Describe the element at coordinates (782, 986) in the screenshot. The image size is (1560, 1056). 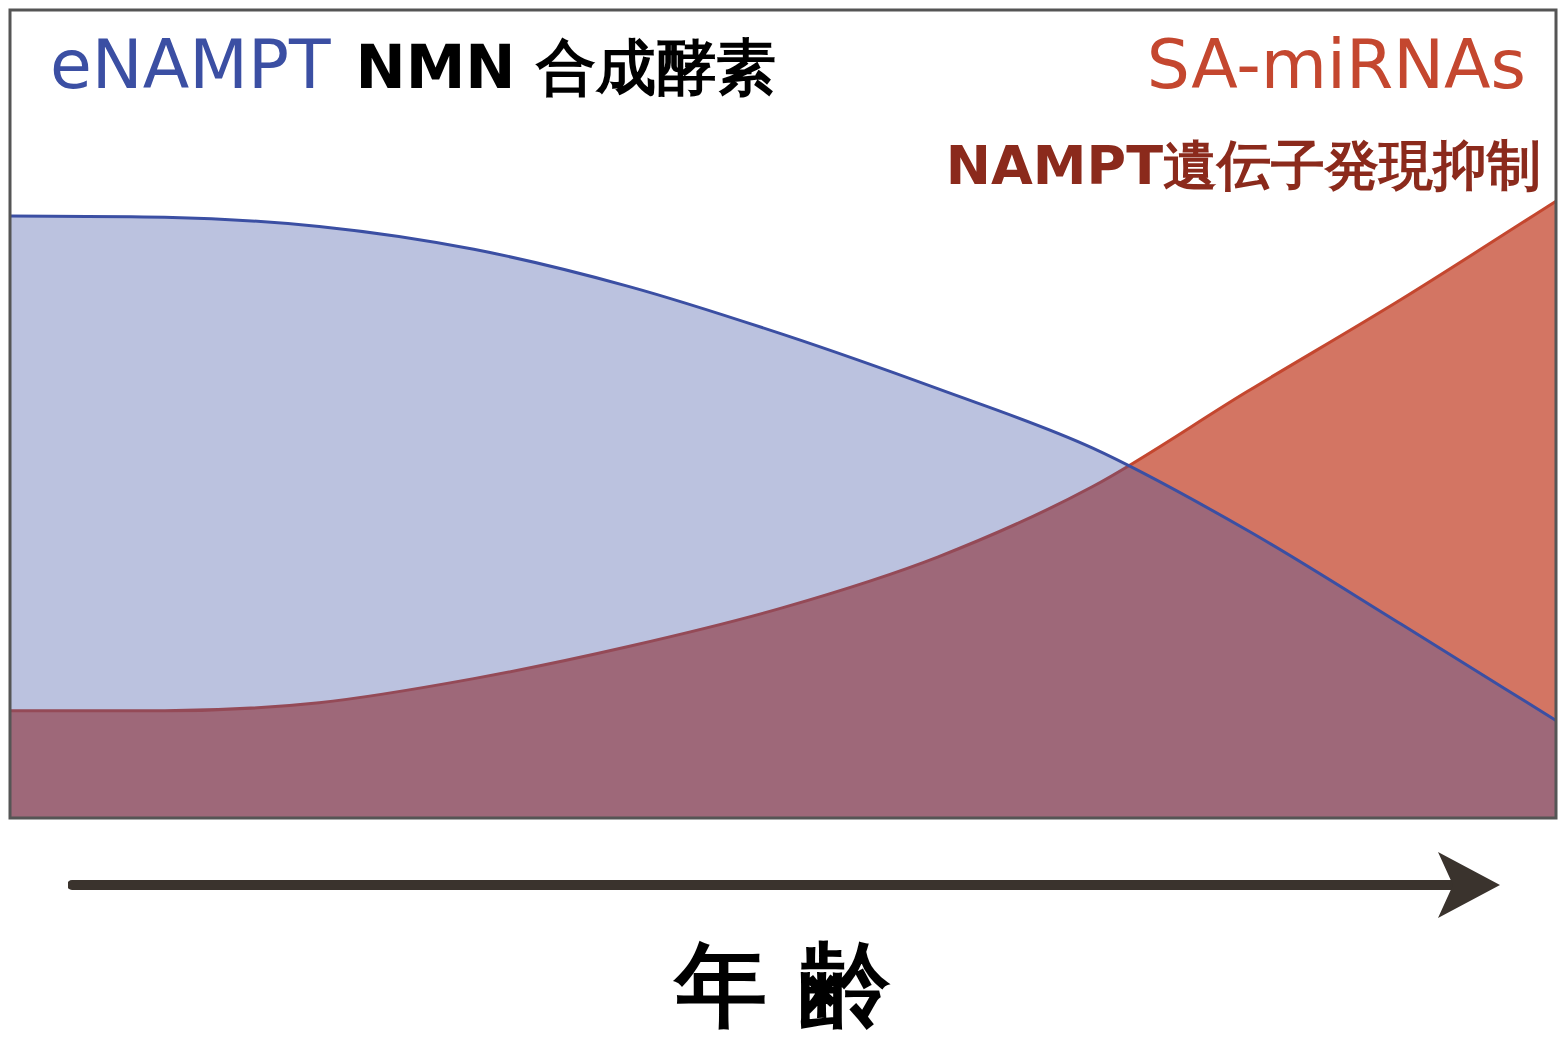
I see `x-axis-title: 年 齢` at that location.